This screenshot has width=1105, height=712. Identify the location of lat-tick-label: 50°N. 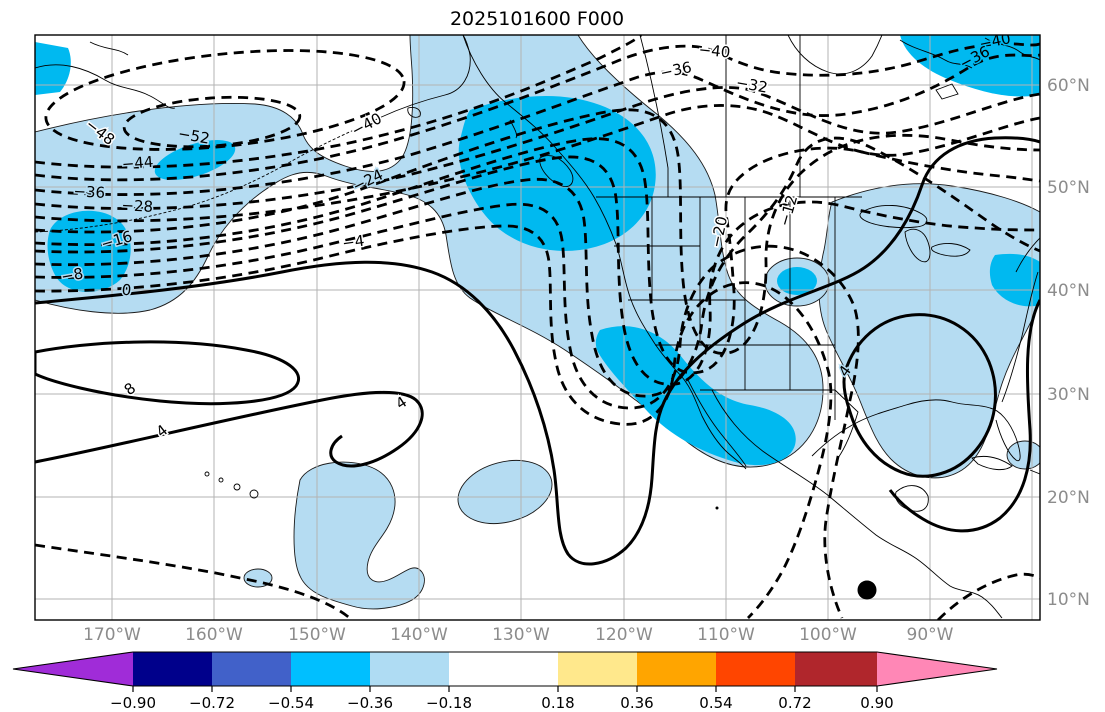
(1068, 188).